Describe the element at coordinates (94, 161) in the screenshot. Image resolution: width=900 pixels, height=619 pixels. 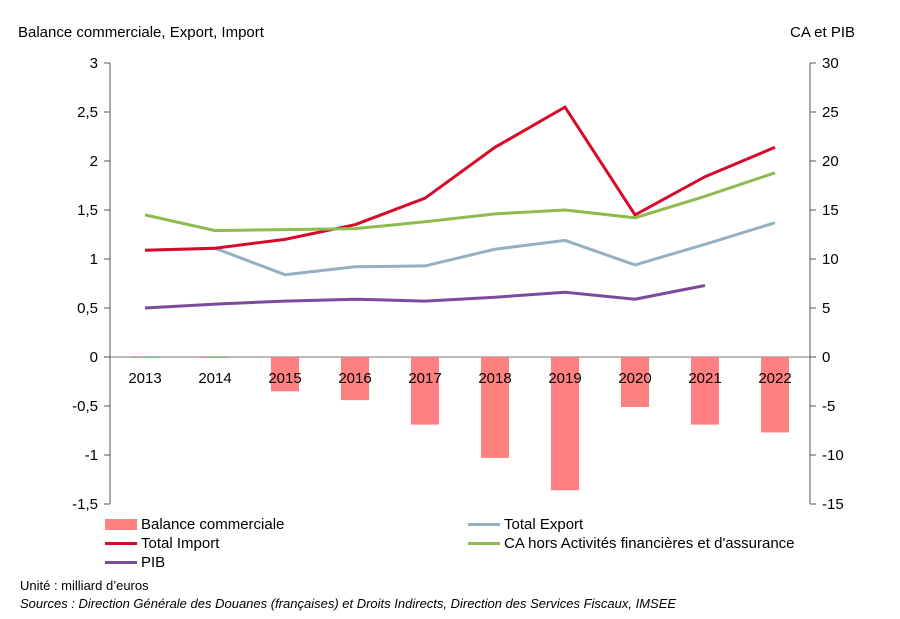
I see `left-tick-label: 2` at that location.